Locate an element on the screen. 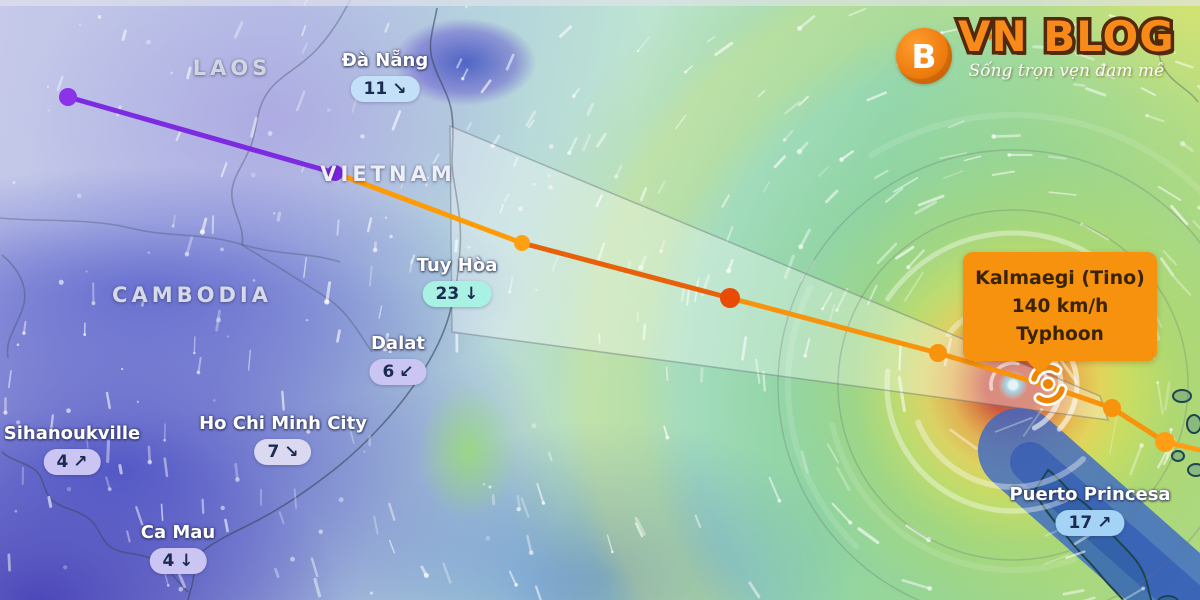 Image resolution: width=1200 pixels, height=600 pixels. city-sihanoukville: Sihanoukville 4 ↗ is located at coordinates (72, 449).